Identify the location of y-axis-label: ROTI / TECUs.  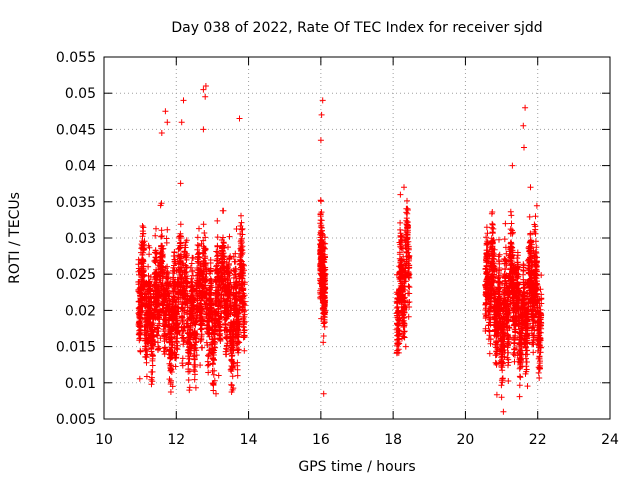
(15, 238).